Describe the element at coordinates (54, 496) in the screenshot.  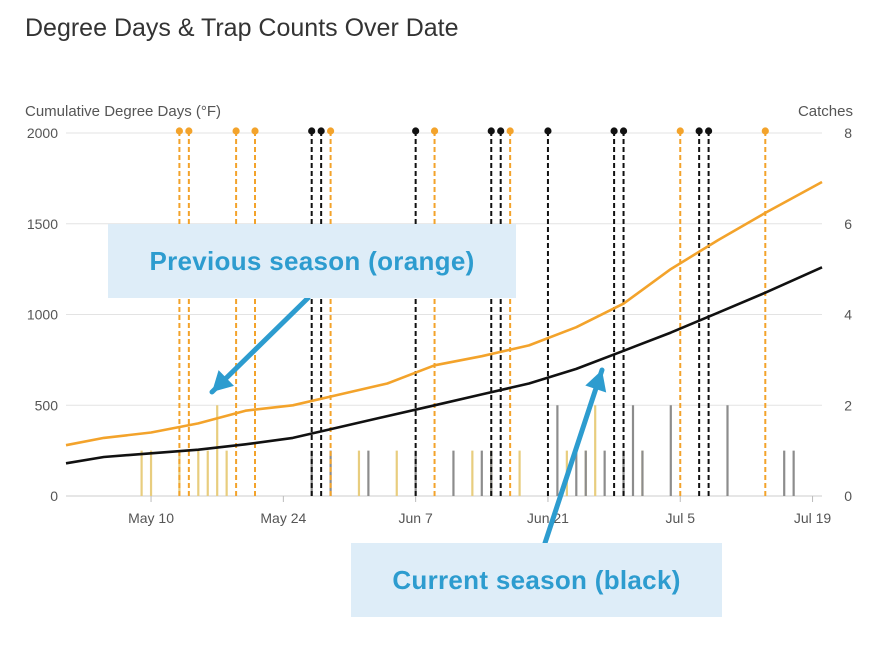
I see `y-tick-label: 0` at that location.